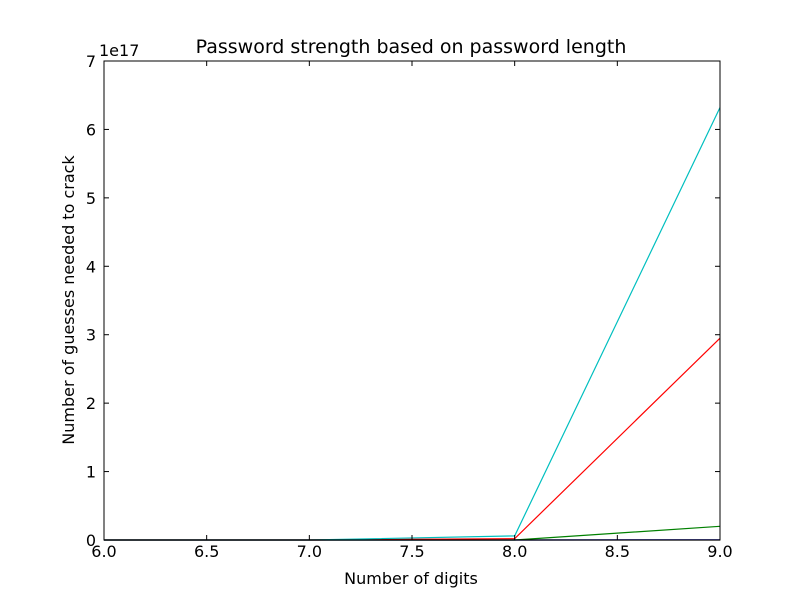 The width and height of the screenshot is (800, 600). Describe the element at coordinates (91, 266) in the screenshot. I see `y-tick-label: 4` at that location.